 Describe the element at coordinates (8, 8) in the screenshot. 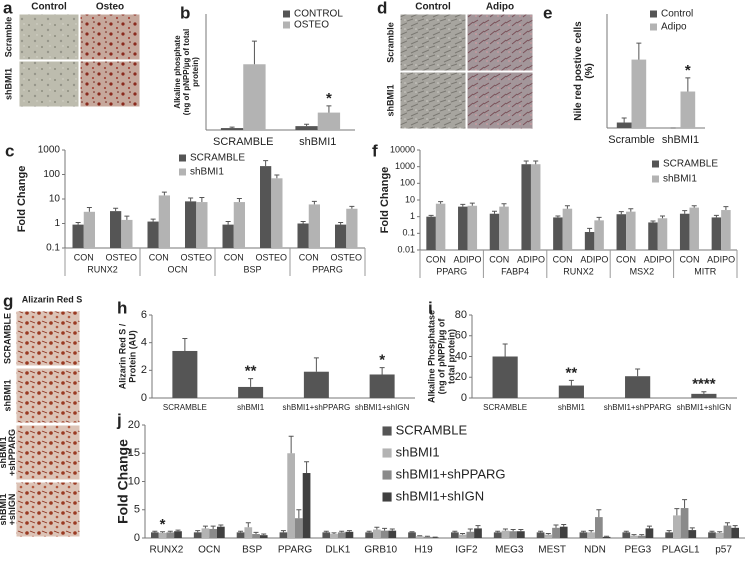

I see `panel-letter: a` at that location.